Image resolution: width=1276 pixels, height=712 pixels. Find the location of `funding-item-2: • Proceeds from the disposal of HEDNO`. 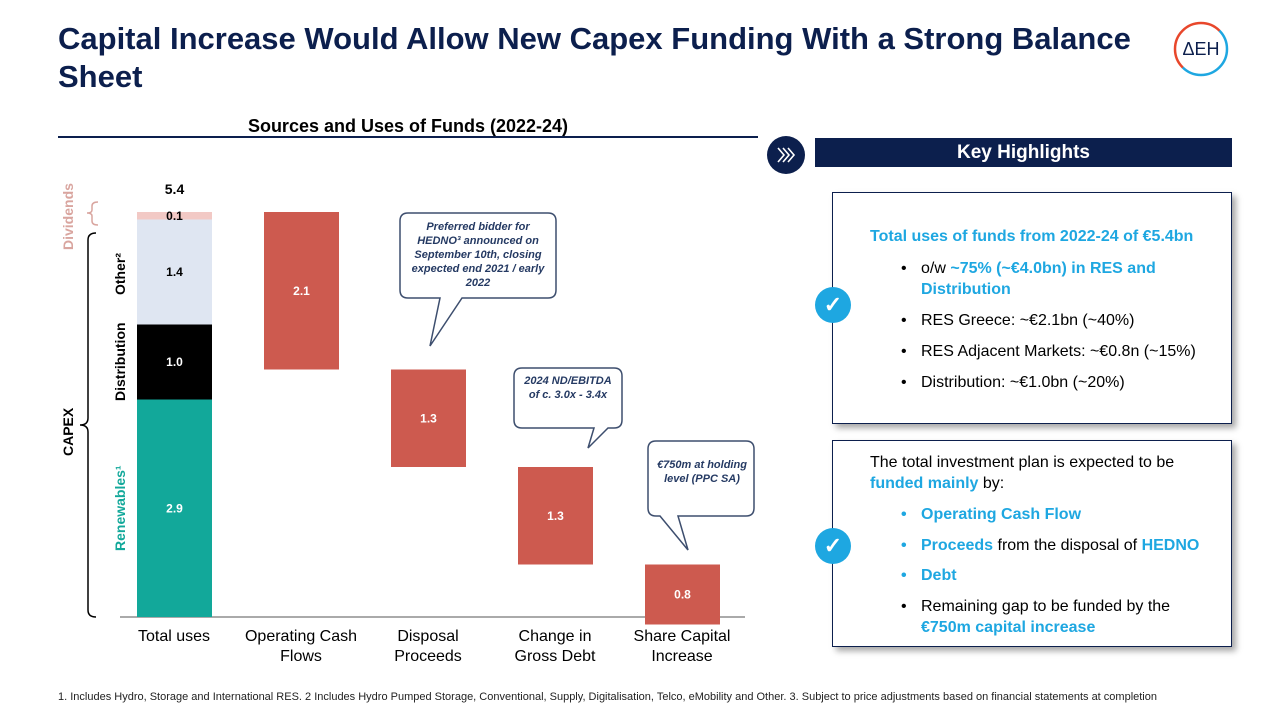

funding-item-2: • Proceeds from the disposal of HEDNO is located at coordinates (1050, 545).